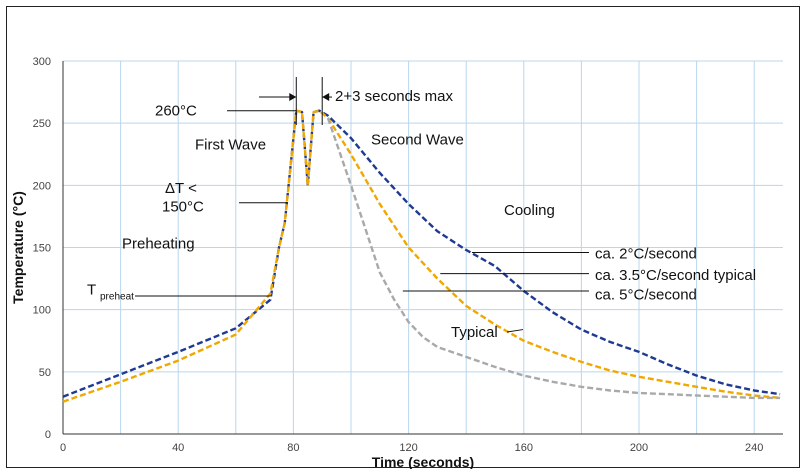 The width and height of the screenshot is (810, 474). What do you see at coordinates (63, 448) in the screenshot?
I see `x-tick-label: 0` at bounding box center [63, 448].